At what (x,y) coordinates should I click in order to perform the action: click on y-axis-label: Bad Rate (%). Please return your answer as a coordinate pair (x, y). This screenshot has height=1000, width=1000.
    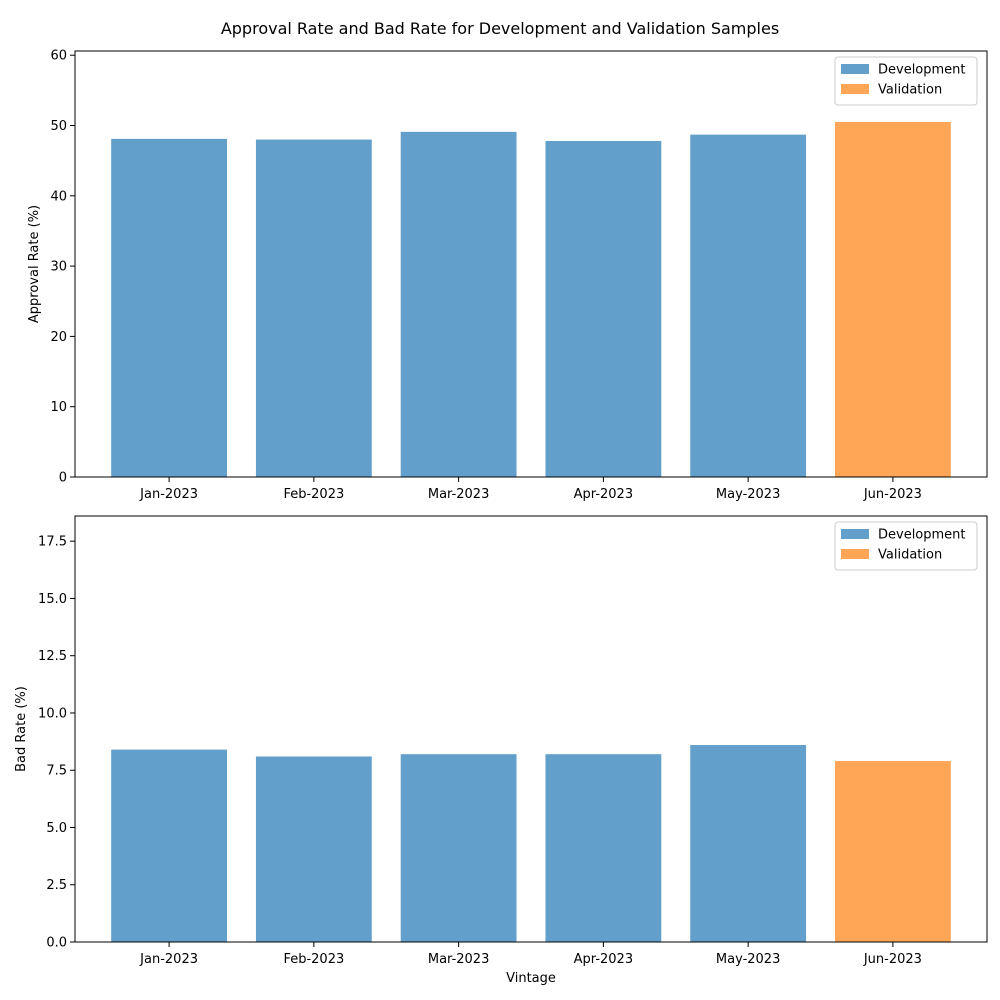
    Looking at the image, I should click on (21, 729).